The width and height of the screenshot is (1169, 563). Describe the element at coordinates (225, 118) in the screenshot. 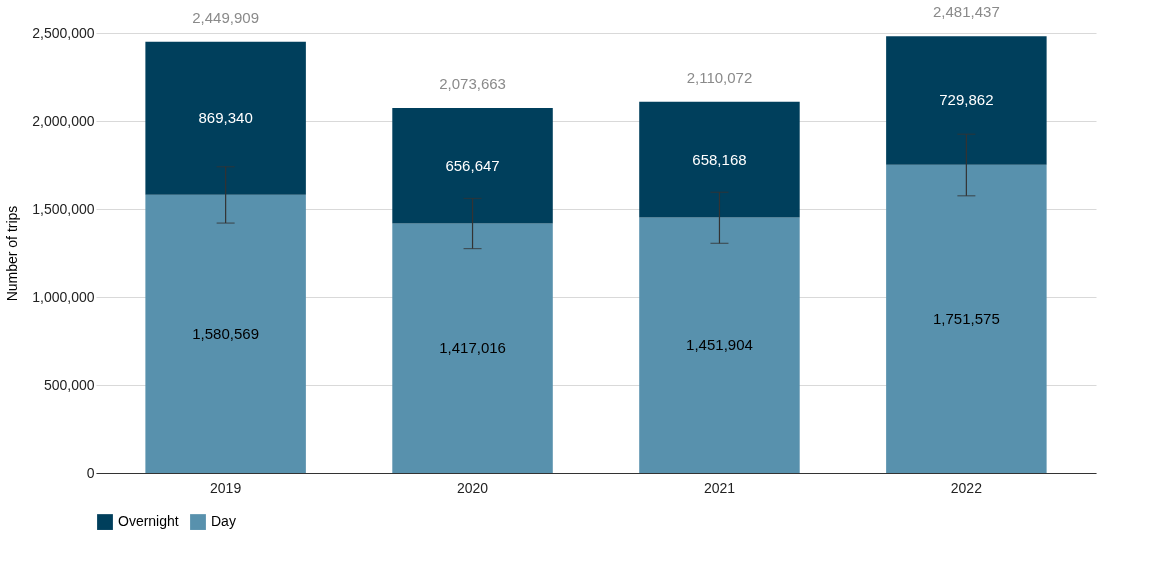

I see `data-label: 869,340` at that location.